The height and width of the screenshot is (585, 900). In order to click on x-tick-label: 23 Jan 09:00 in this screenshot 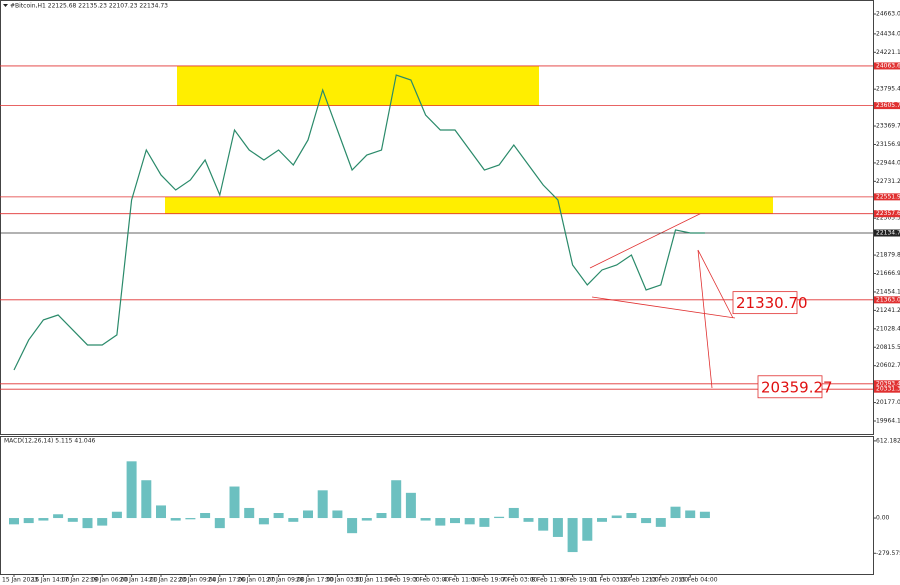, I will do `click(197, 580)`.